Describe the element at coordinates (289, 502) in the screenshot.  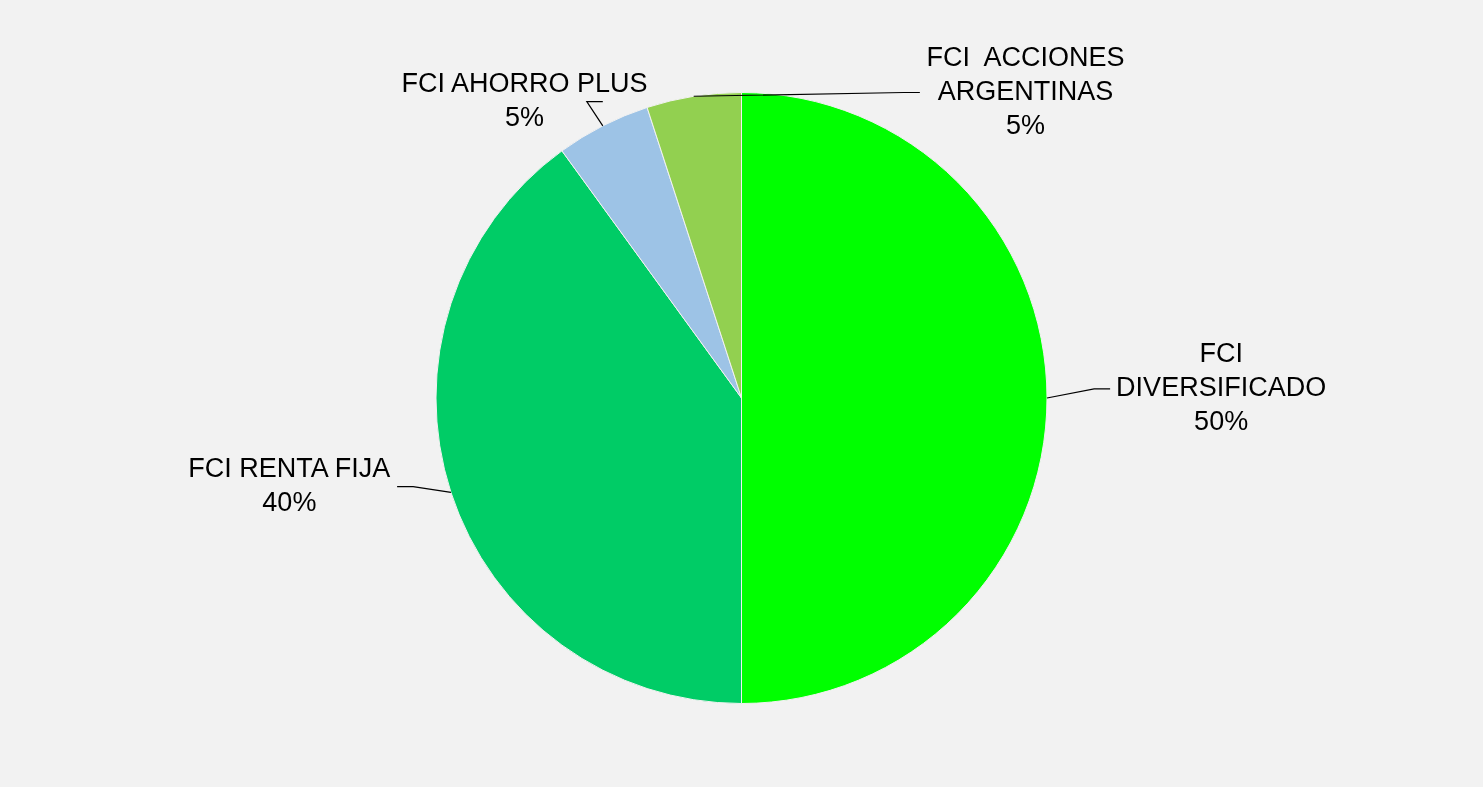
I see `data-label: 40%` at that location.